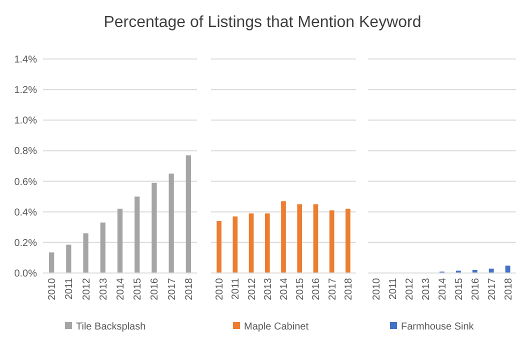 The width and height of the screenshot is (525, 347). What do you see at coordinates (26, 212) in the screenshot?
I see `y-tick-label: 0.4%` at bounding box center [26, 212].